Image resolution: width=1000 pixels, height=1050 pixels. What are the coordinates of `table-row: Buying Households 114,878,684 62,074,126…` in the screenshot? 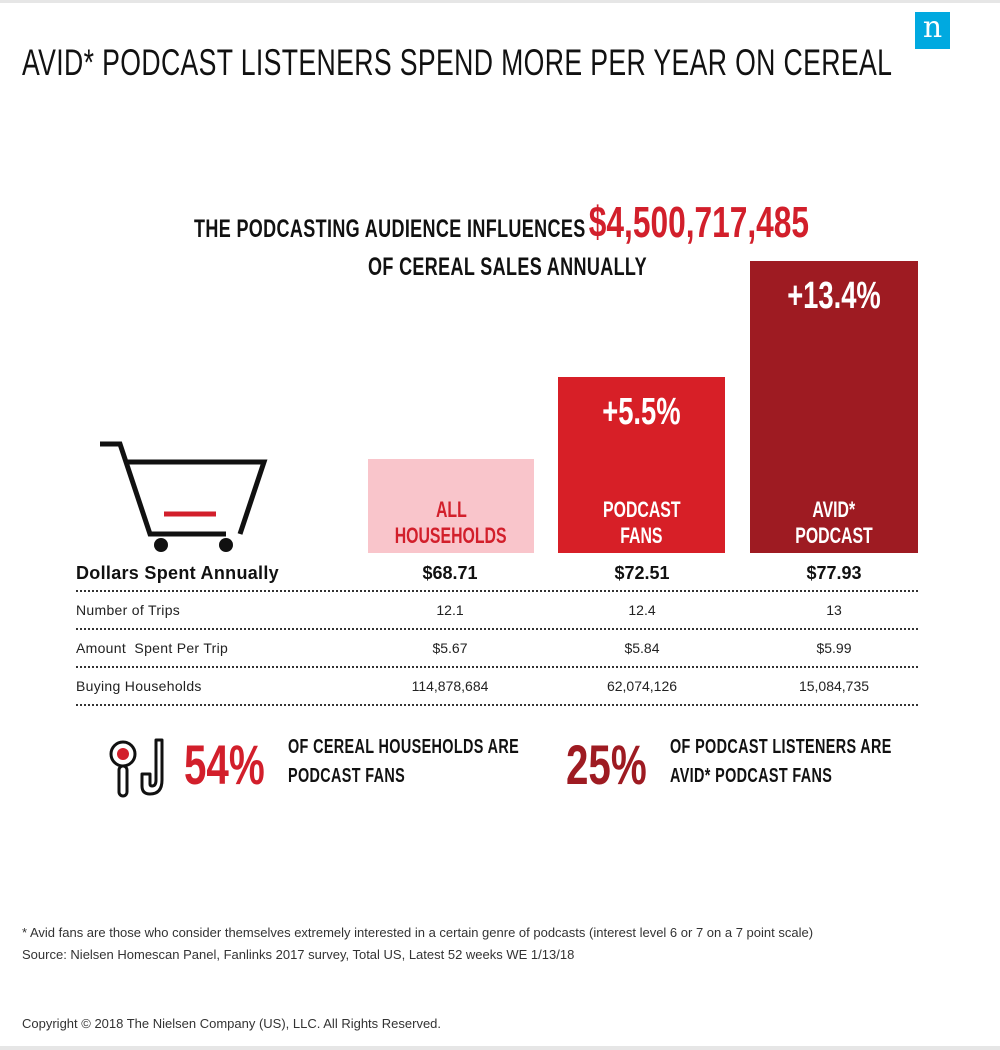 It's located at (497, 687).